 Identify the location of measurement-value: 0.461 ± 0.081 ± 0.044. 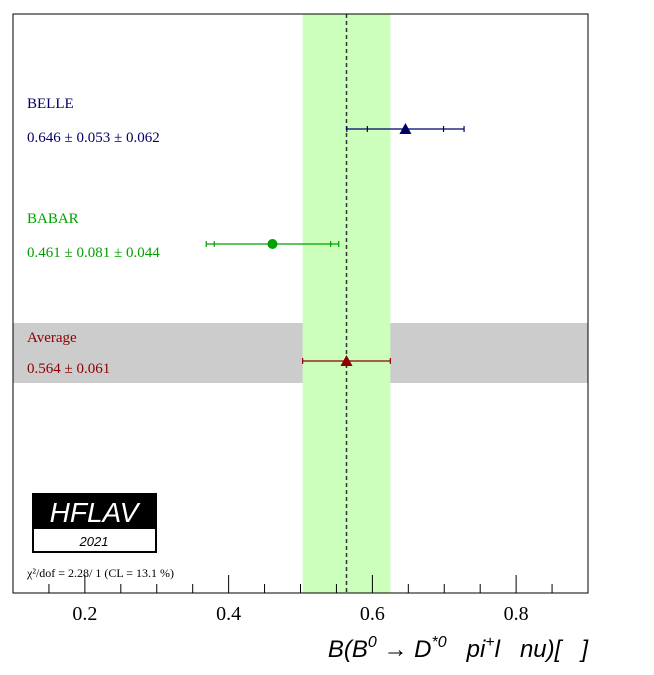
(93, 253).